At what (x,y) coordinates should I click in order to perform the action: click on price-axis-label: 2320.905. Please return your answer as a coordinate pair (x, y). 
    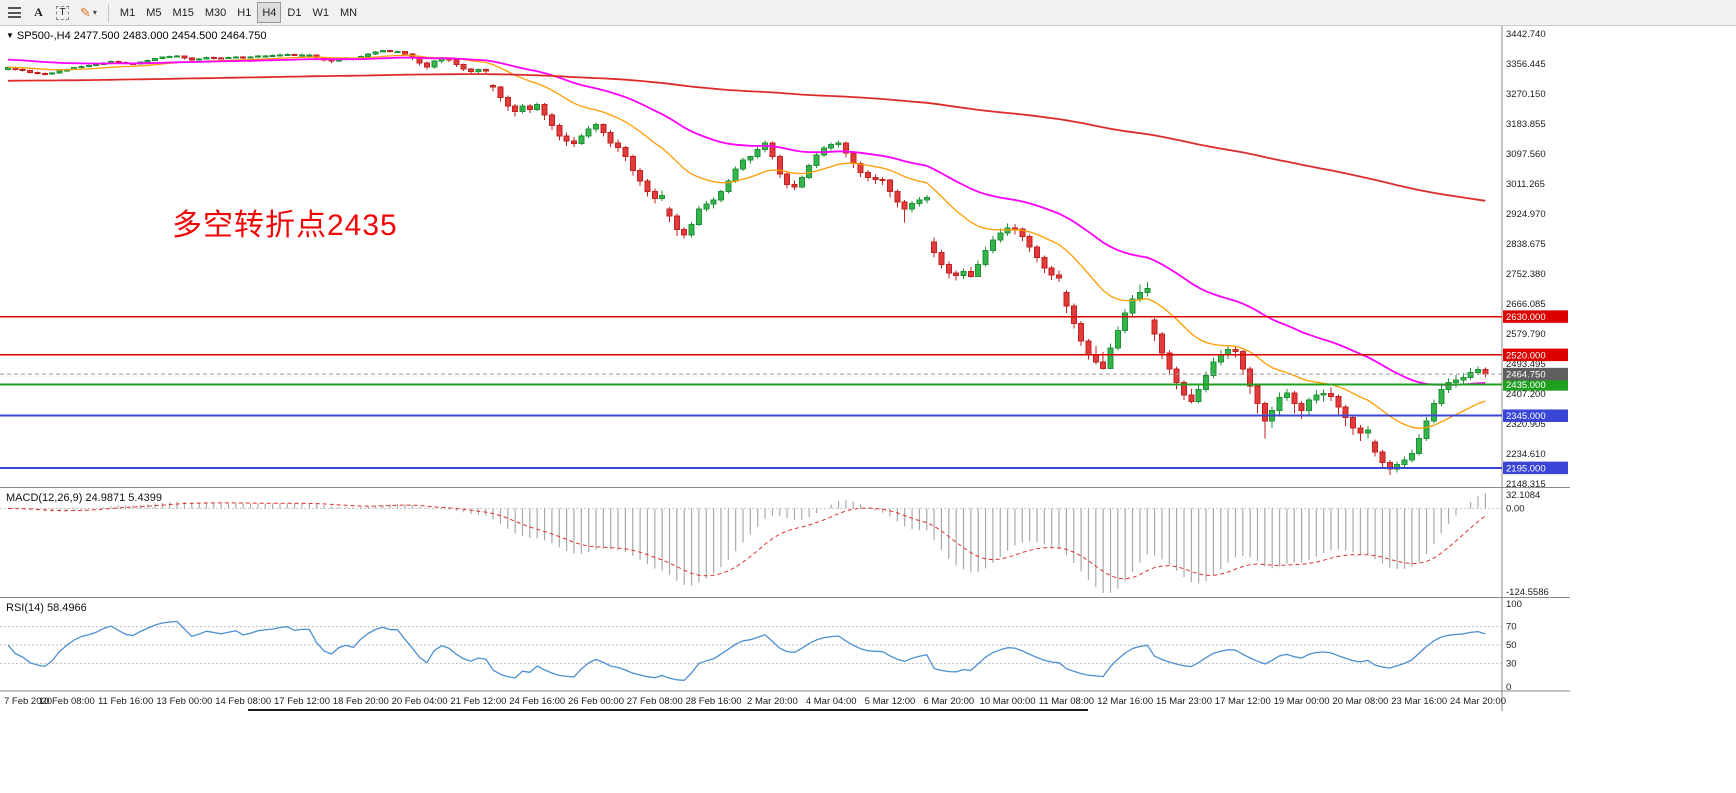
    Looking at the image, I should click on (1526, 424).